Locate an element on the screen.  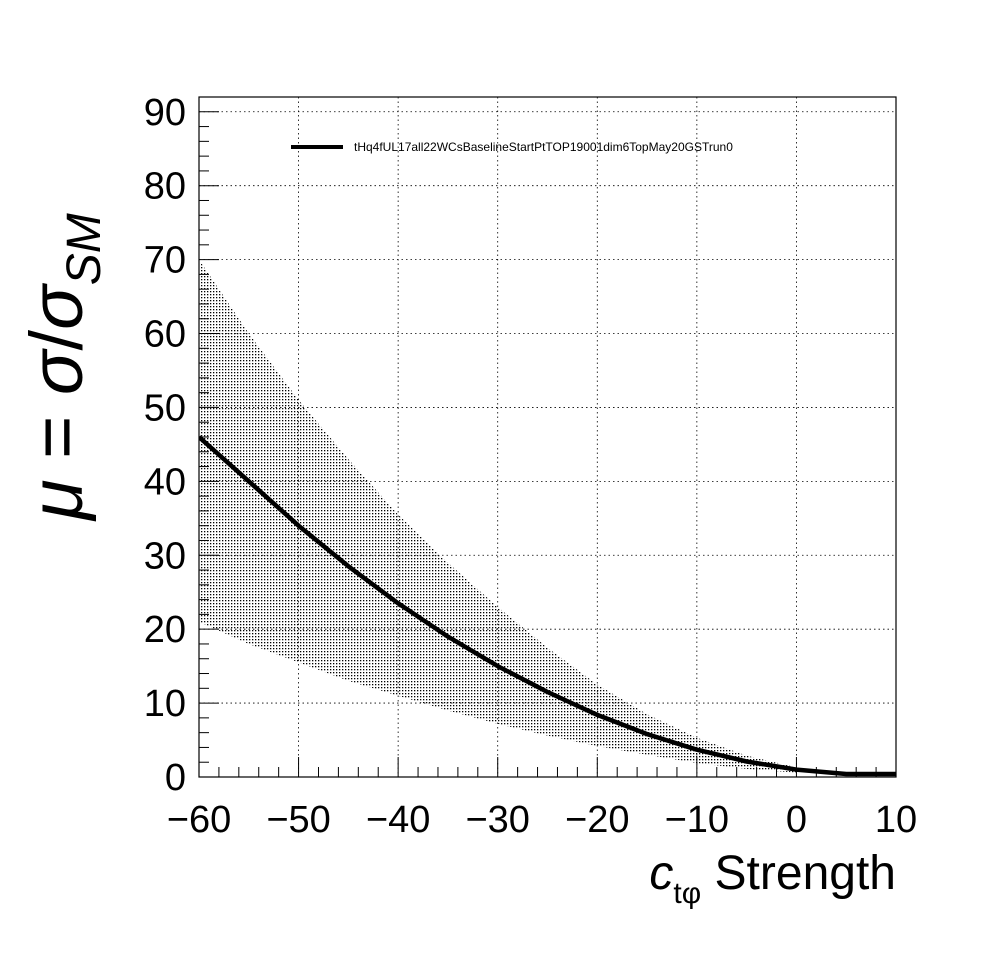
y-tick-labels: 0 10 20 30 40 50 60 70 80 90 is located at coordinates (165, 445).